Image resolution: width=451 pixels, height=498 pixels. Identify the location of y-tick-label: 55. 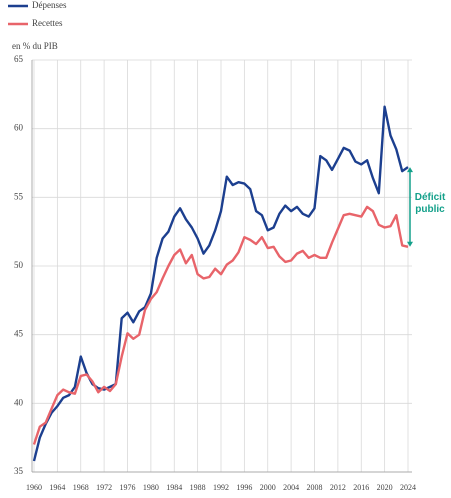
(19, 196).